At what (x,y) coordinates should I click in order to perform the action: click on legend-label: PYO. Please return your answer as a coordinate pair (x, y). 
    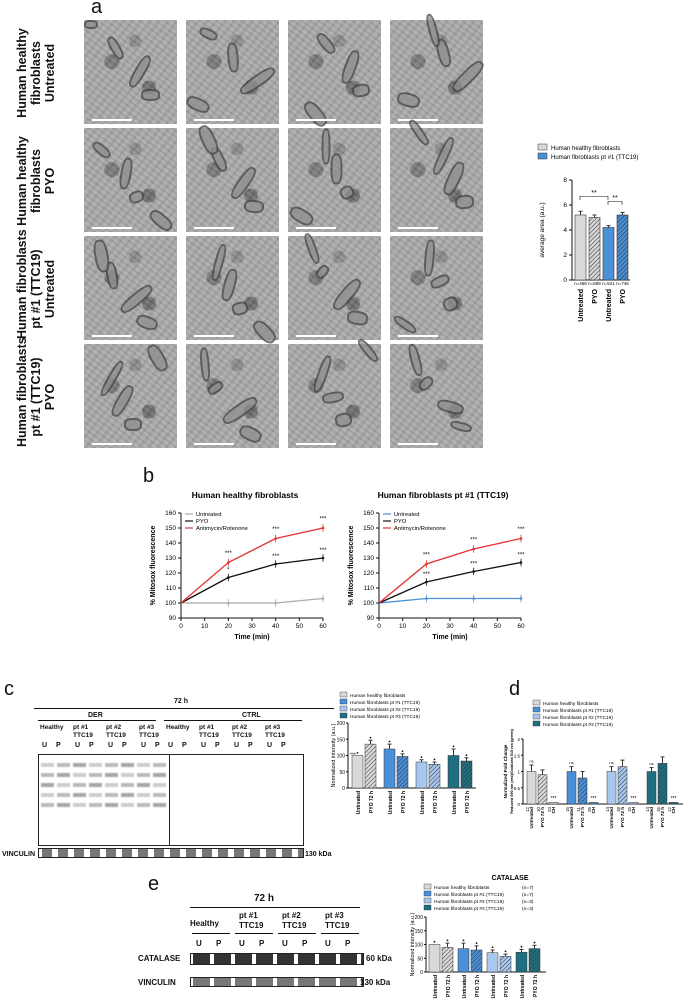
    Looking at the image, I should click on (400, 522).